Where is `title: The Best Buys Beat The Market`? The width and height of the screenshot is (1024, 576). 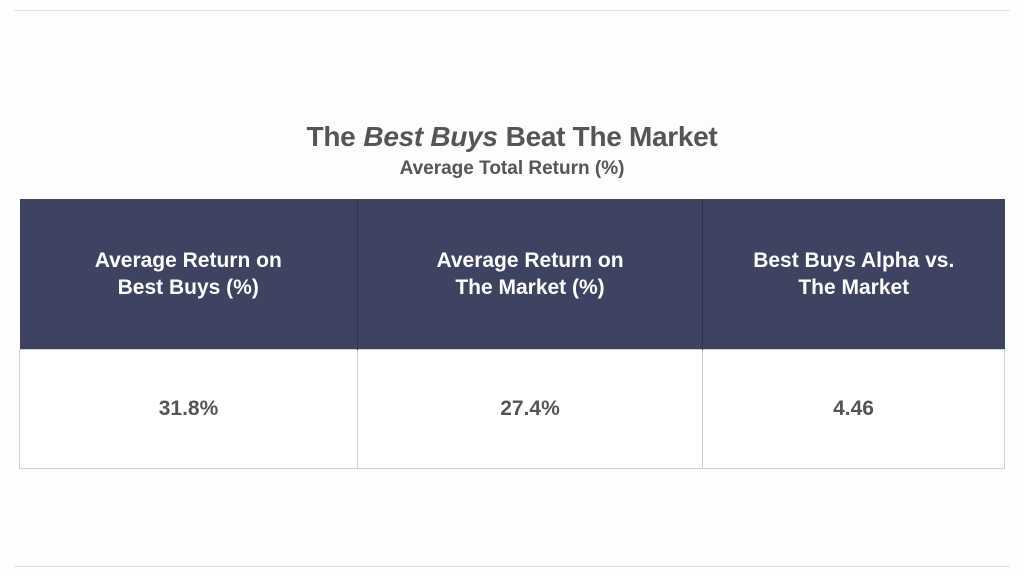 title: The Best Buys Beat The Market is located at coordinates (512, 137).